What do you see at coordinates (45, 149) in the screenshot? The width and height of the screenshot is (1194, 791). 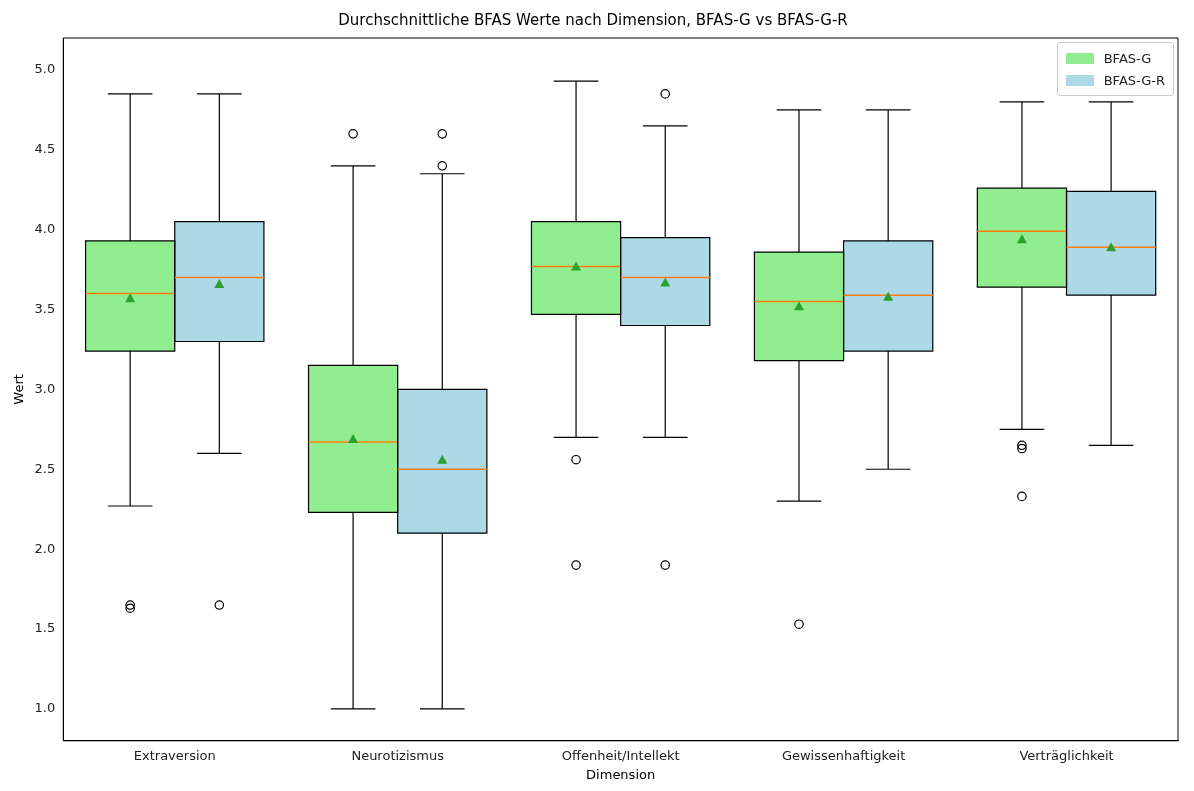 I see `y-tick-label: 4.5` at bounding box center [45, 149].